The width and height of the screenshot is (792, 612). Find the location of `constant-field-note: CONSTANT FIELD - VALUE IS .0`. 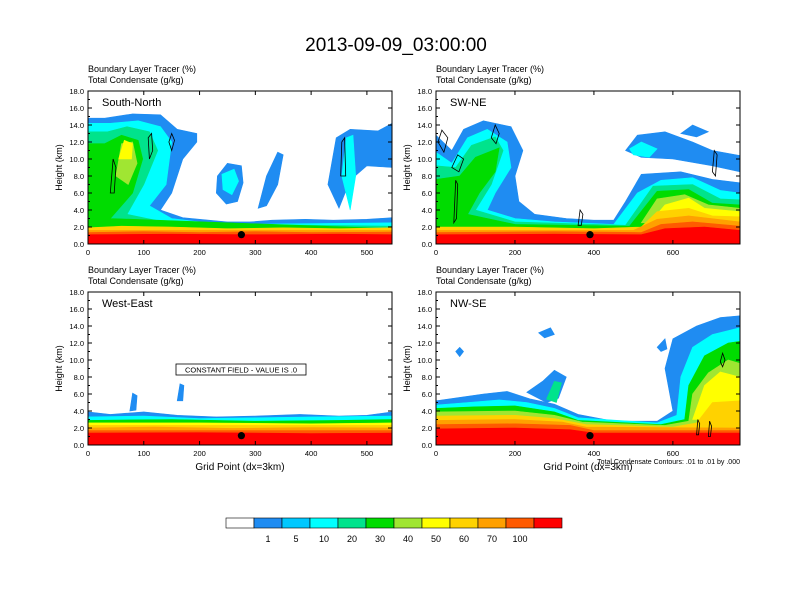

constant-field-note: CONSTANT FIELD - VALUE IS .0 is located at coordinates (241, 370).